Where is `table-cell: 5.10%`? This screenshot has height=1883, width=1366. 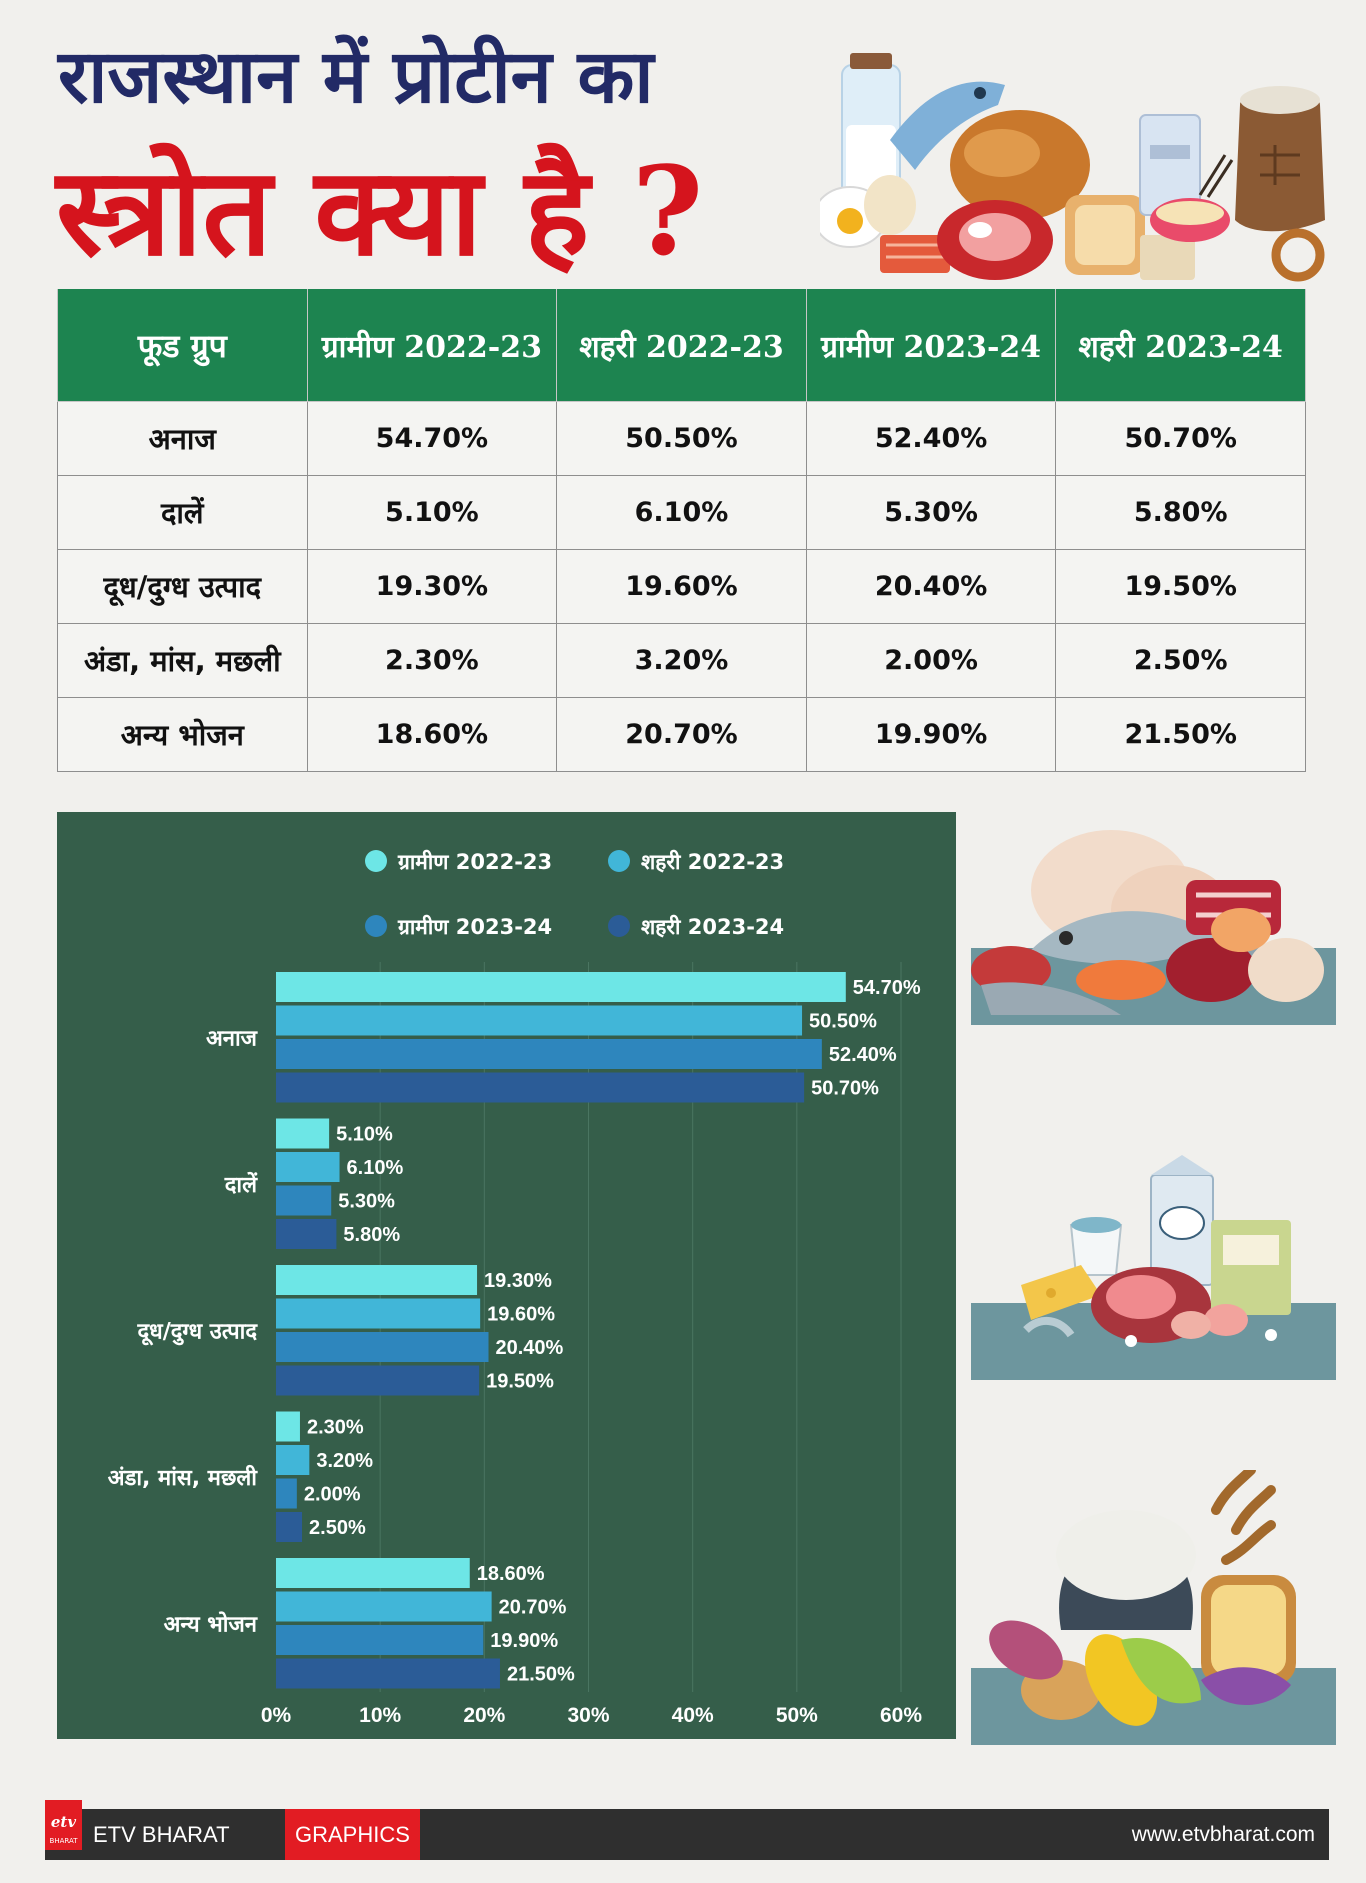 table-cell: 5.10% is located at coordinates (432, 512).